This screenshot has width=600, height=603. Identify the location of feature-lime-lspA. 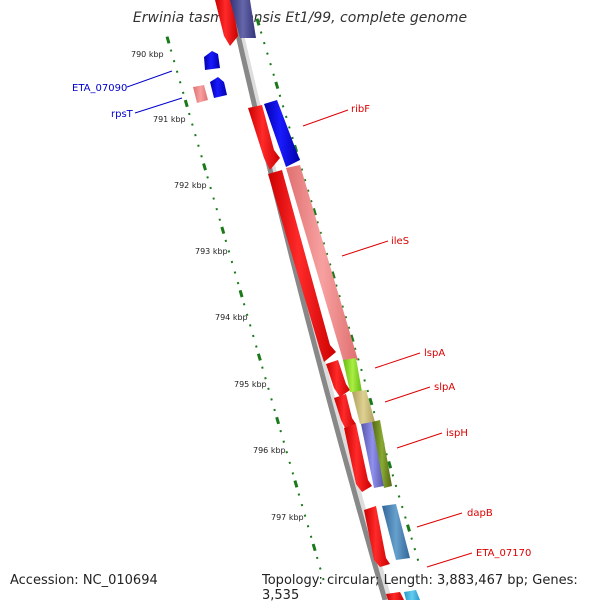
(352, 375).